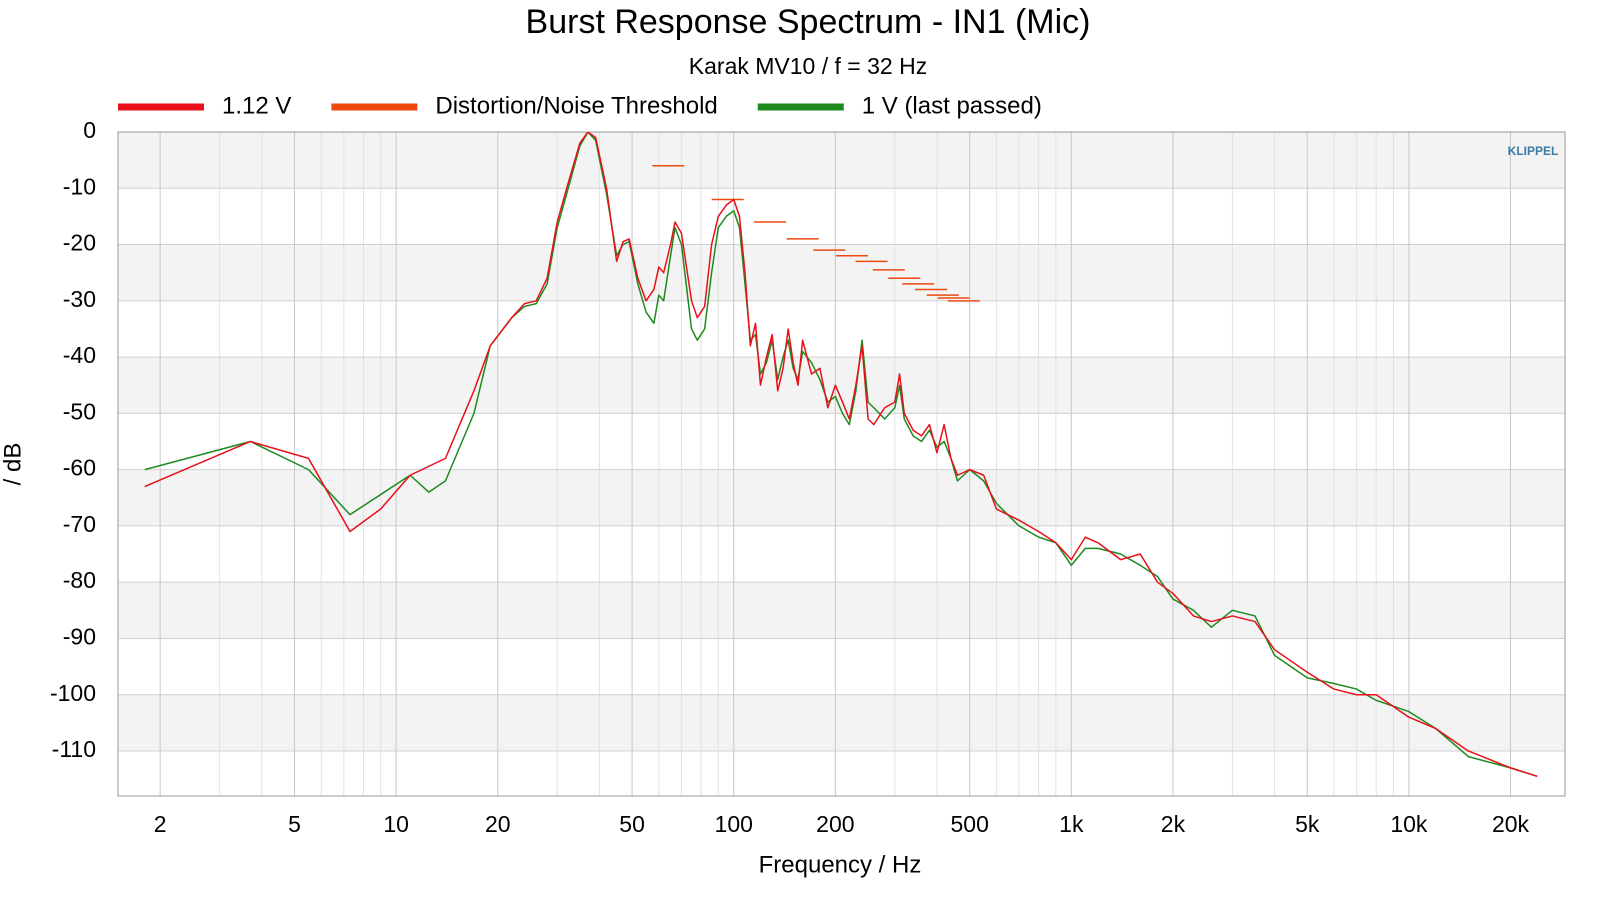  Describe the element at coordinates (1307, 824) in the screenshot. I see `x-tick-label: 5k` at that location.